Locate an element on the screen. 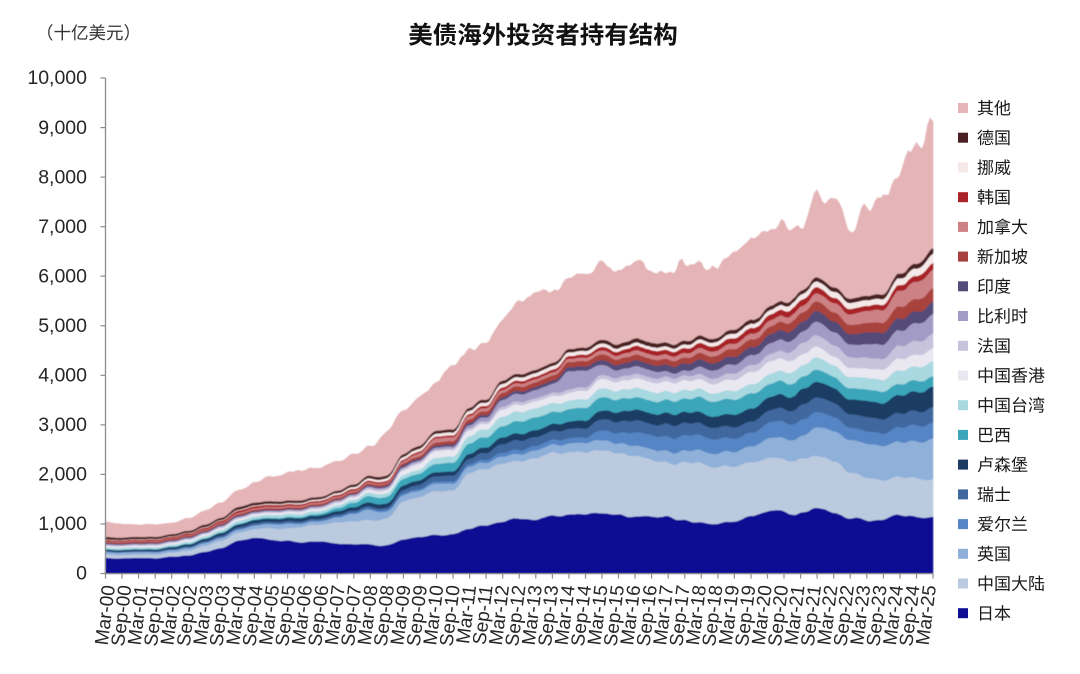  svg-text: 3,000 is located at coordinates (62, 425).